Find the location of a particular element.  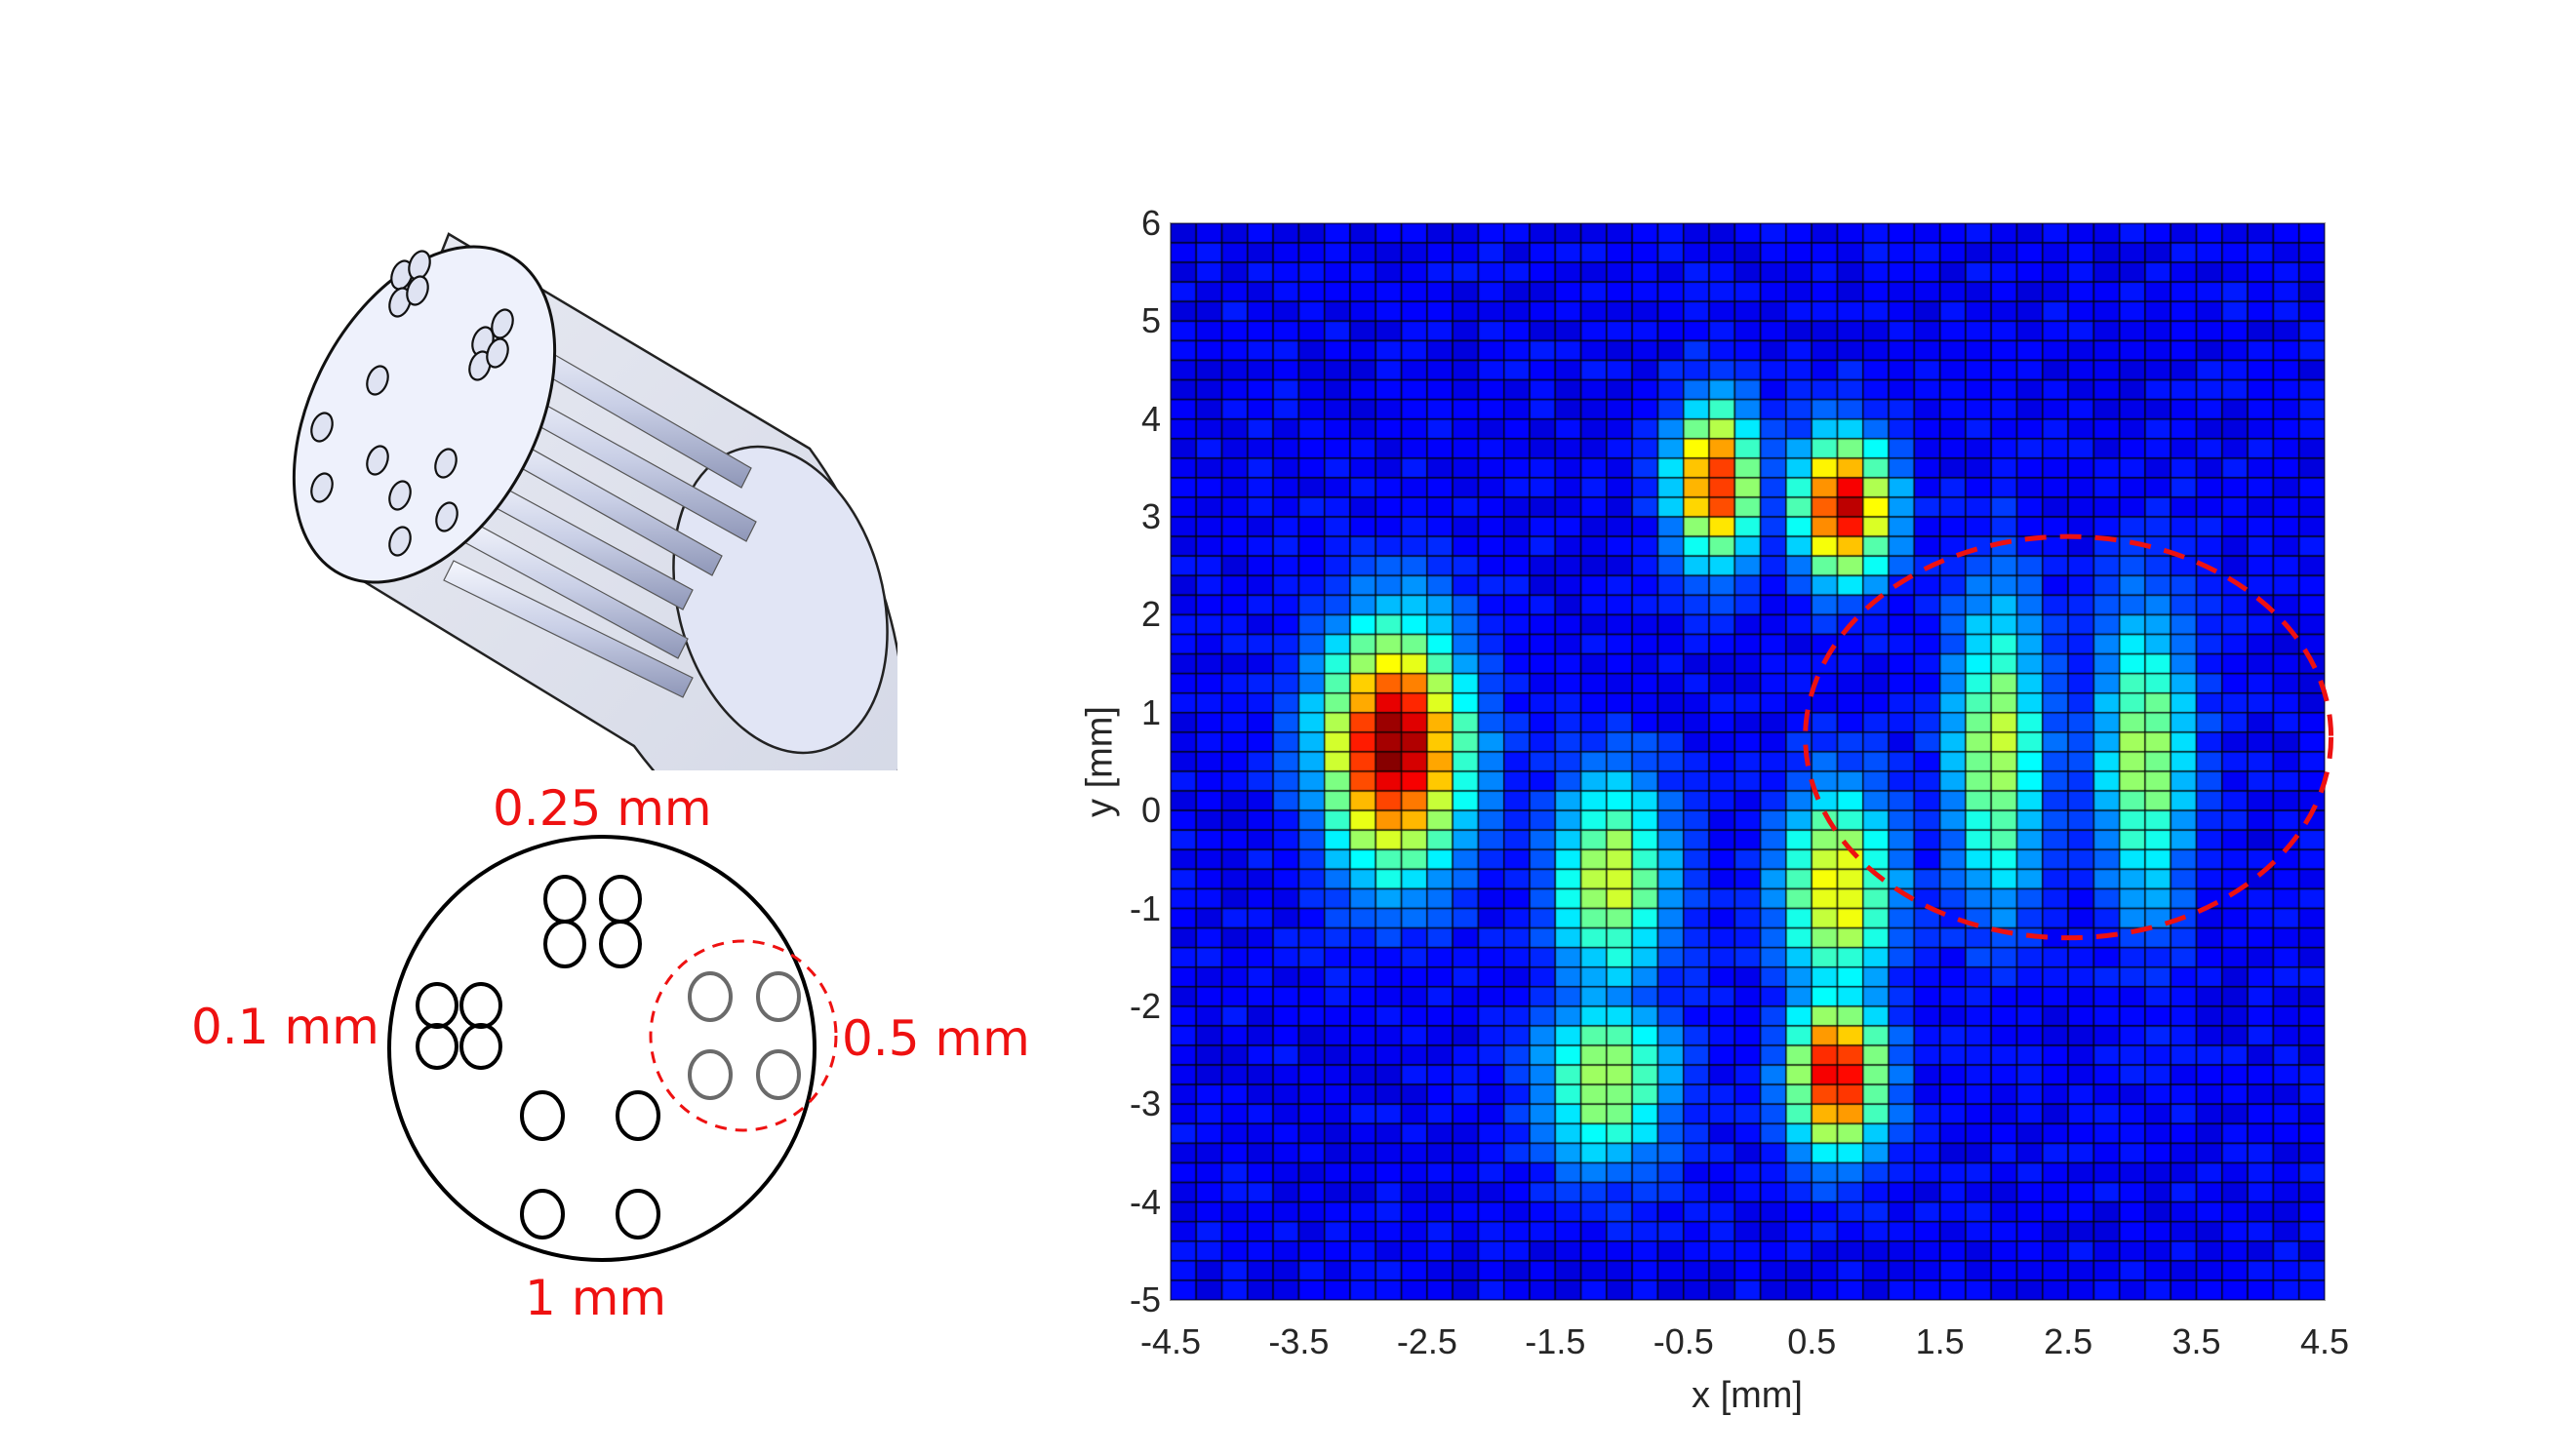

y-tick-label: 6 is located at coordinates (1150, 223).